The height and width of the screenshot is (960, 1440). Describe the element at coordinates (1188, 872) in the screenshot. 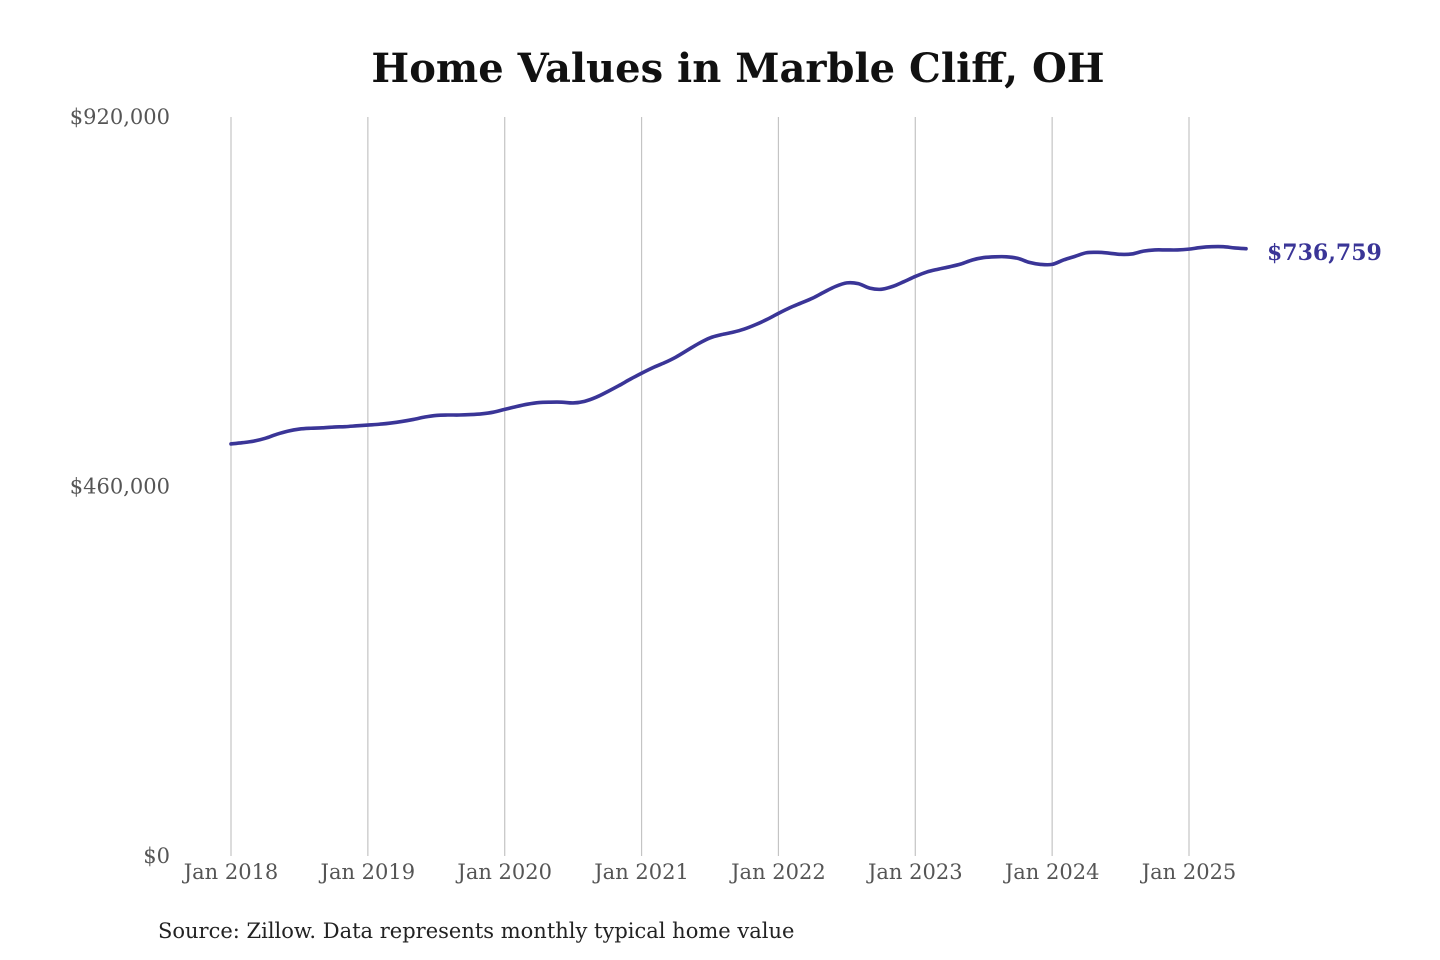

I see `x-tick-label: Jan 2025` at that location.